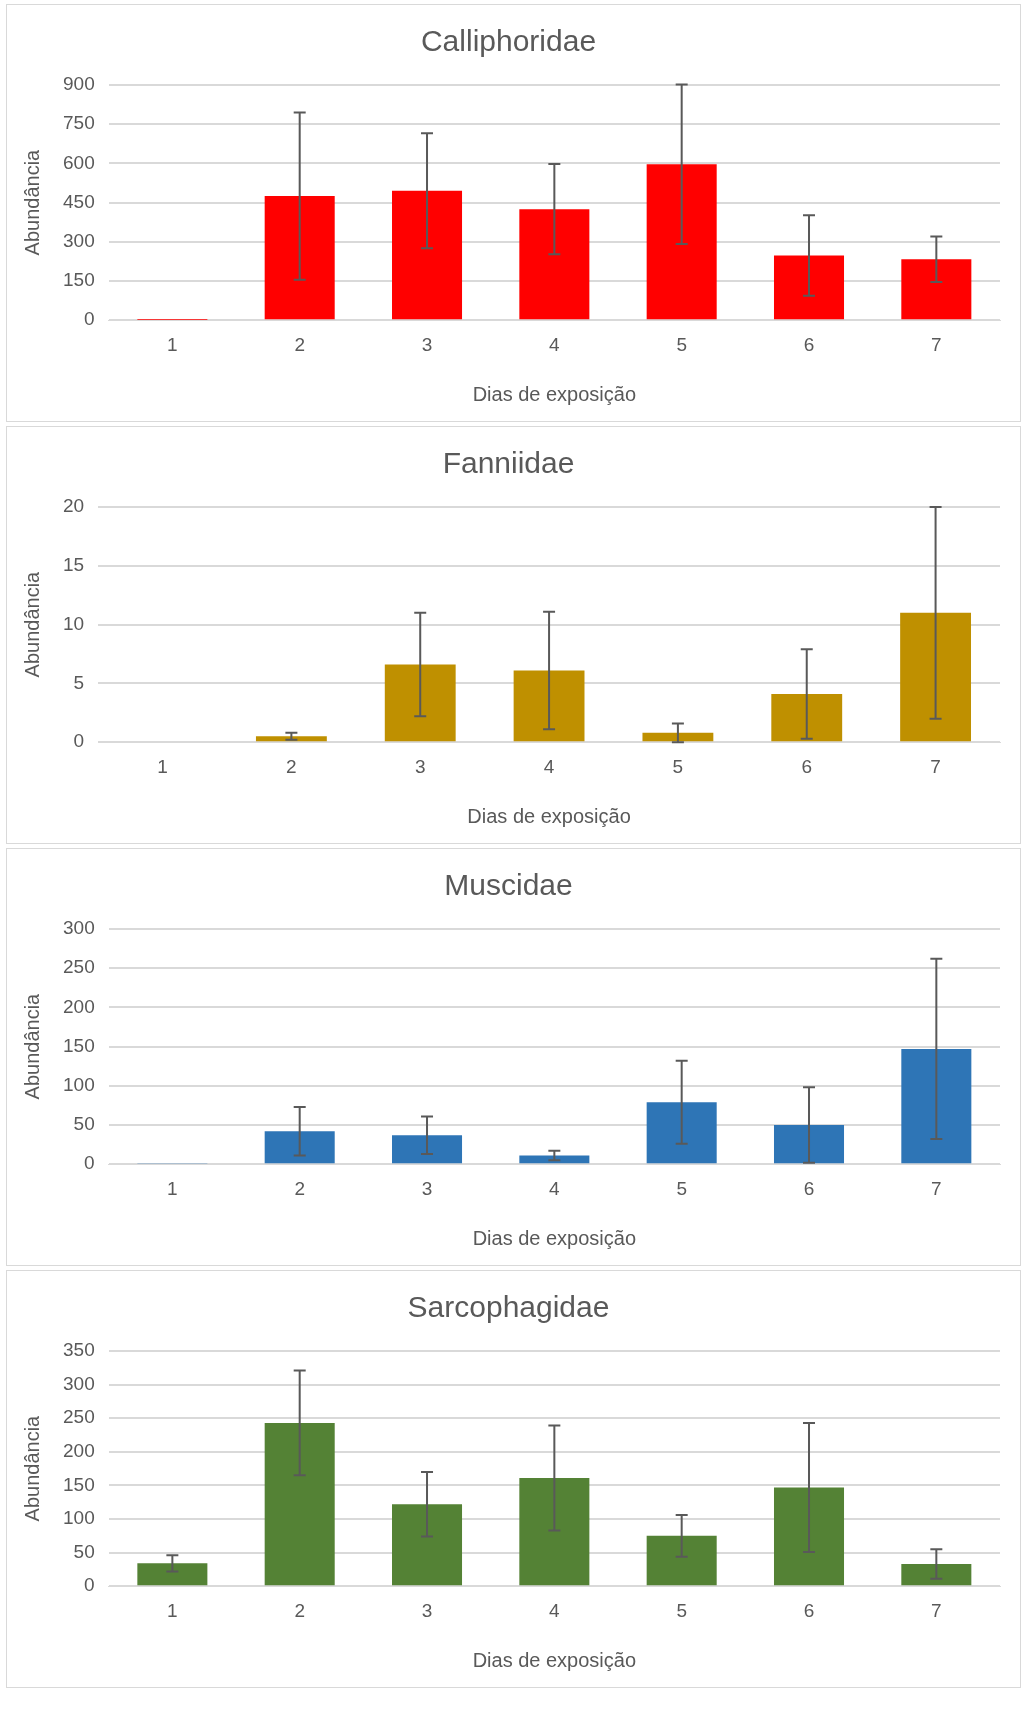 This screenshot has width=1027, height=1713. I want to click on y-tick-label: 600, so click(79, 162).